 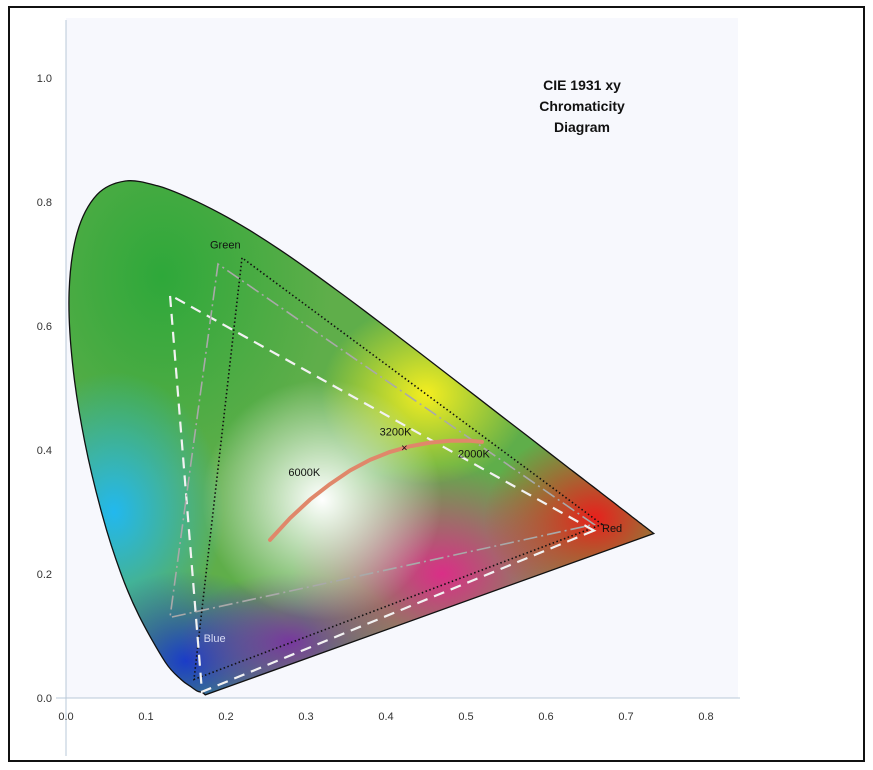 What do you see at coordinates (404, 449) in the screenshot?
I see `planckian-marker-3200K: ×` at bounding box center [404, 449].